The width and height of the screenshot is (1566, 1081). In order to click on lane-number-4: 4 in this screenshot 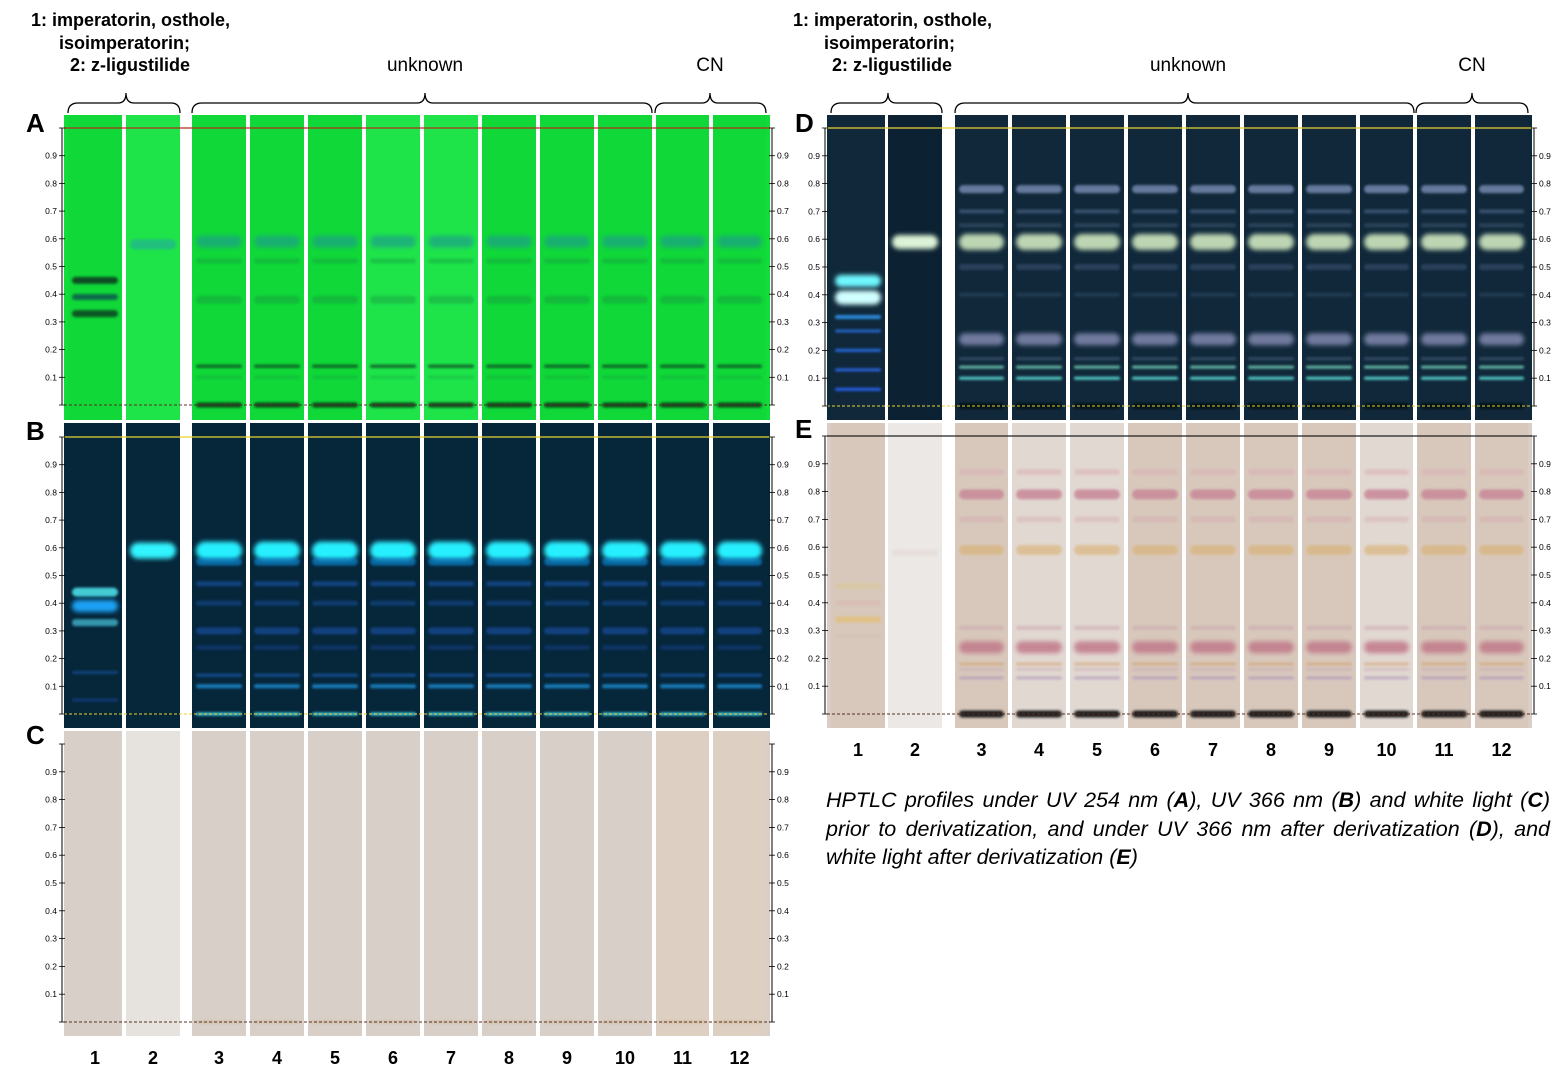, I will do `click(277, 1058)`.